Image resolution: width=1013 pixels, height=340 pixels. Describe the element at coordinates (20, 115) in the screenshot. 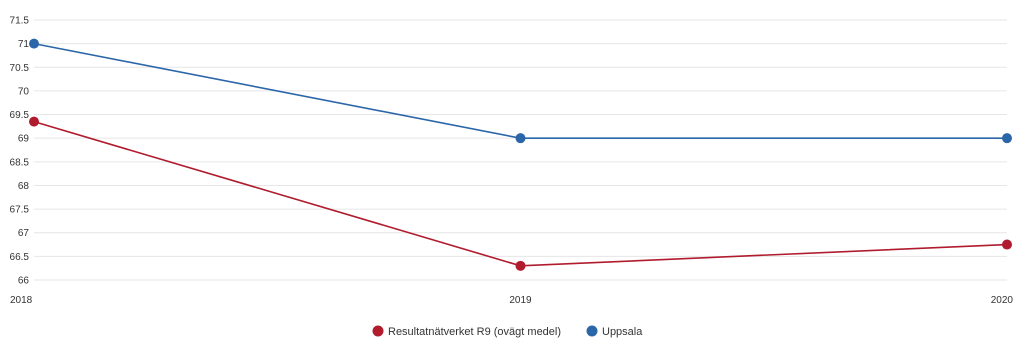

I see `y-tick-label: 69.5` at that location.